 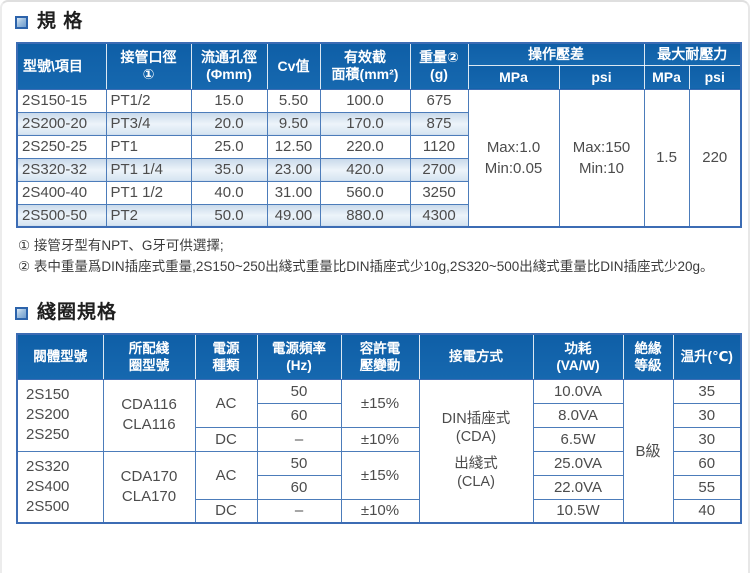 I want to click on header-consumption: 功耗 (VA/W), so click(x=578, y=356).